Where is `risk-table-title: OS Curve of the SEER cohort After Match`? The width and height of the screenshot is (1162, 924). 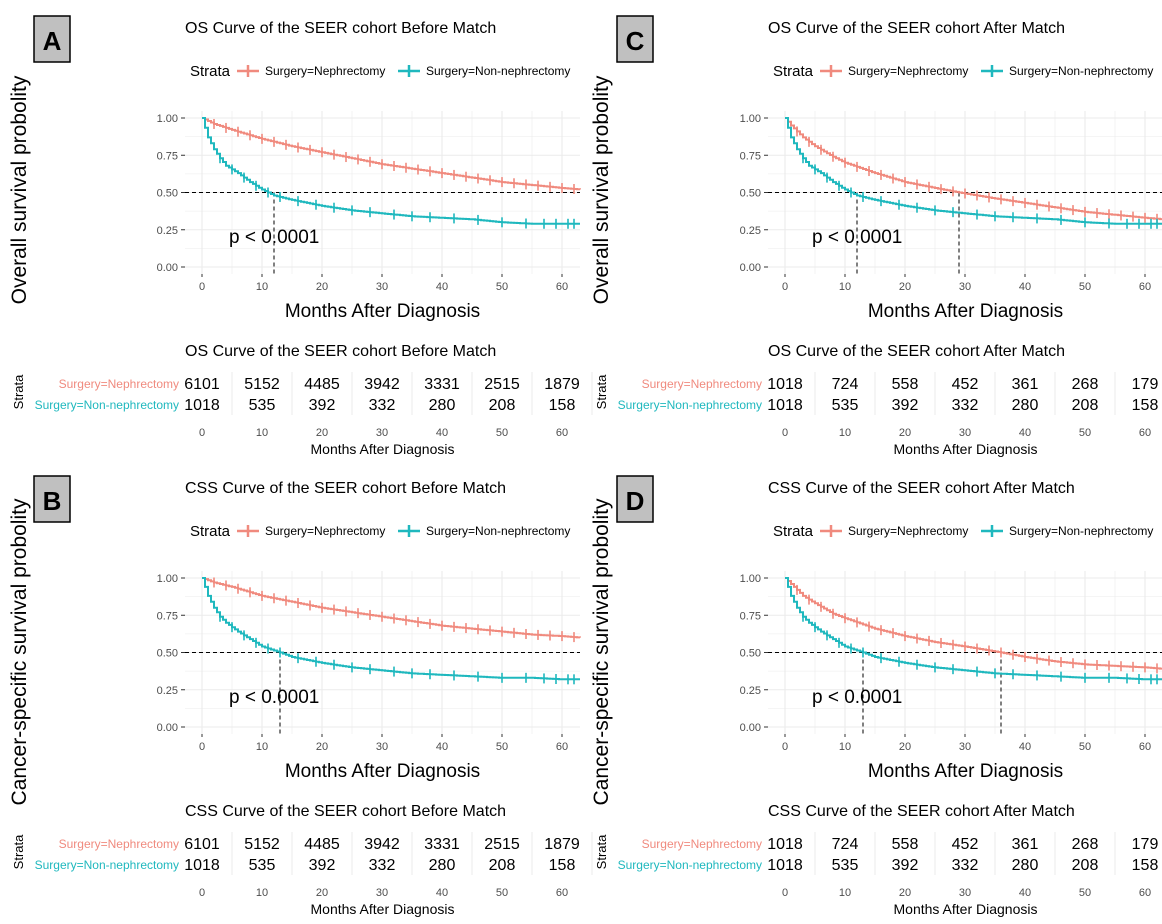
risk-table-title: OS Curve of the SEER cohort After Match is located at coordinates (916, 351).